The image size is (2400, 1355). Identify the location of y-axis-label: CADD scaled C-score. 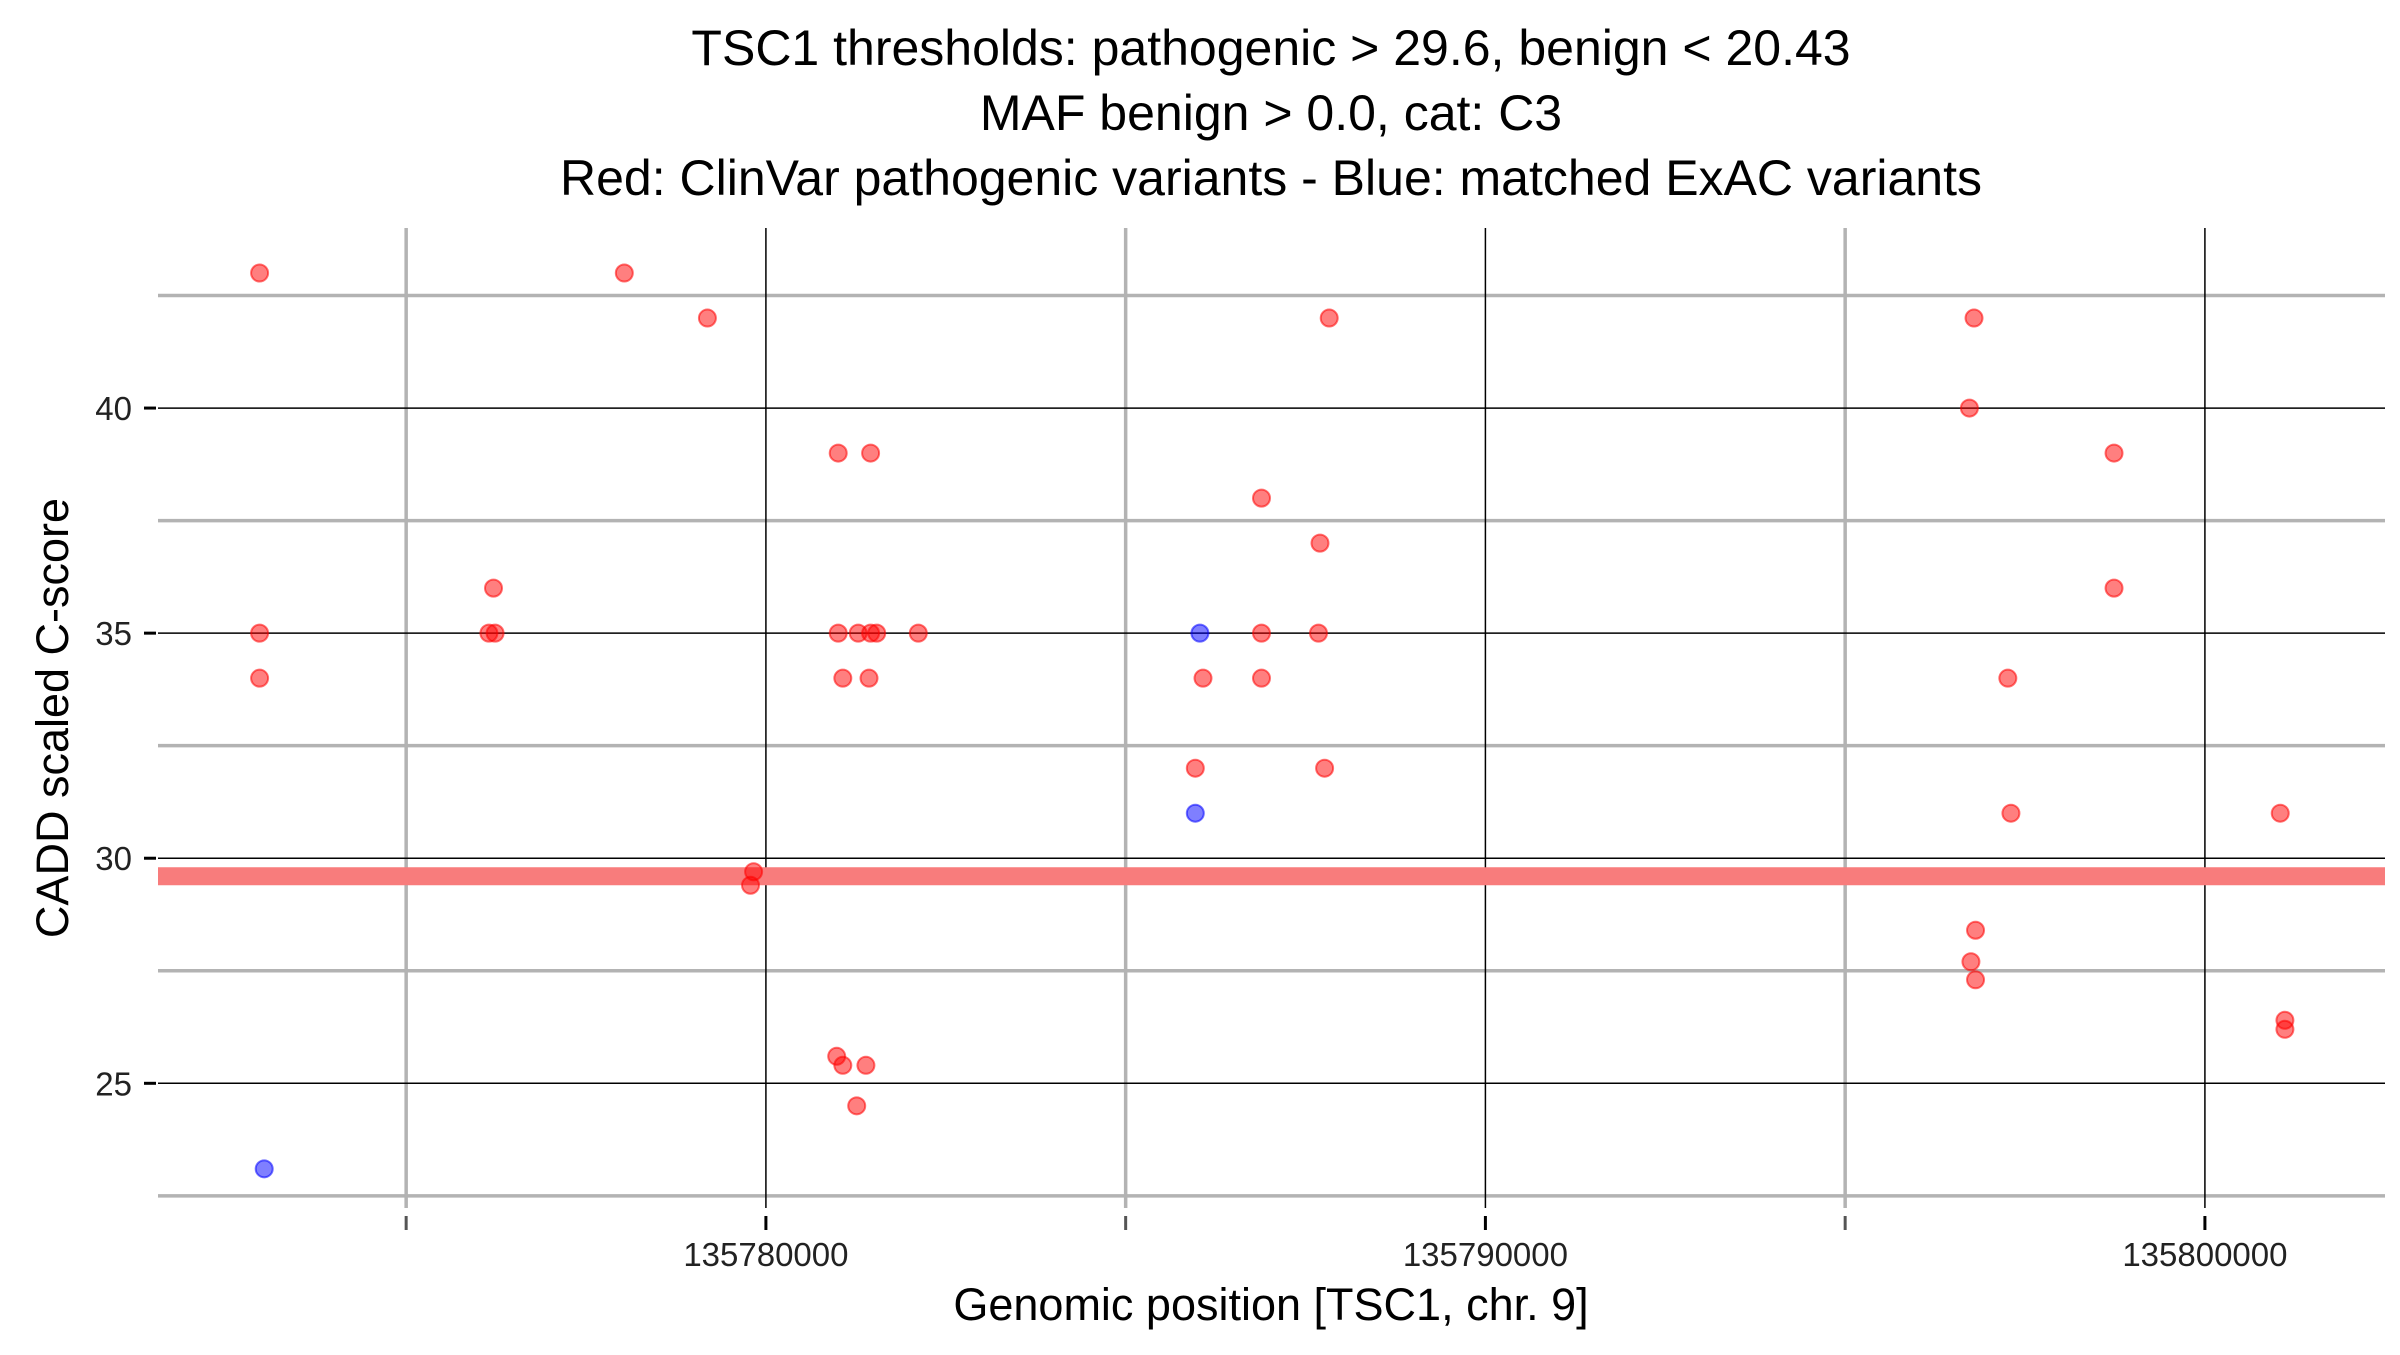
(52, 718).